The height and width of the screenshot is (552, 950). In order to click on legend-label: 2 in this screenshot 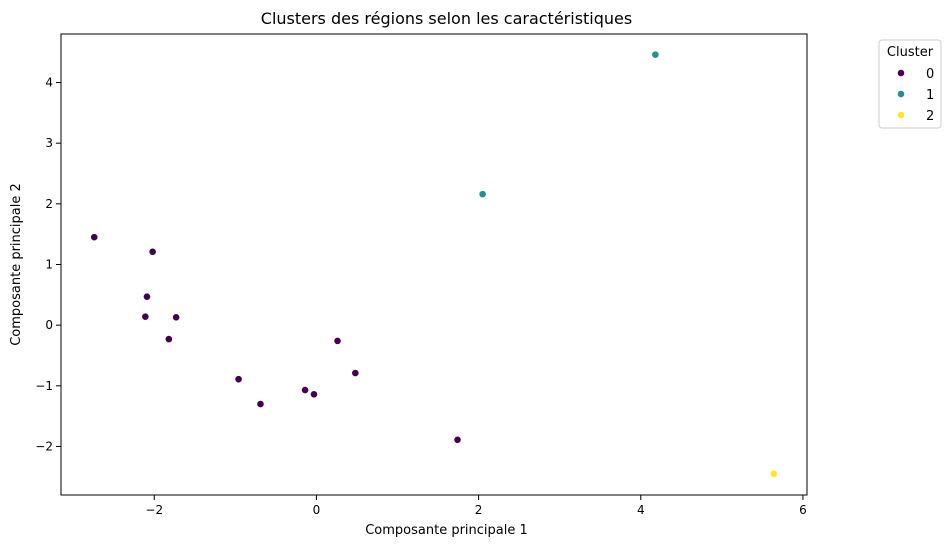, I will do `click(930, 116)`.